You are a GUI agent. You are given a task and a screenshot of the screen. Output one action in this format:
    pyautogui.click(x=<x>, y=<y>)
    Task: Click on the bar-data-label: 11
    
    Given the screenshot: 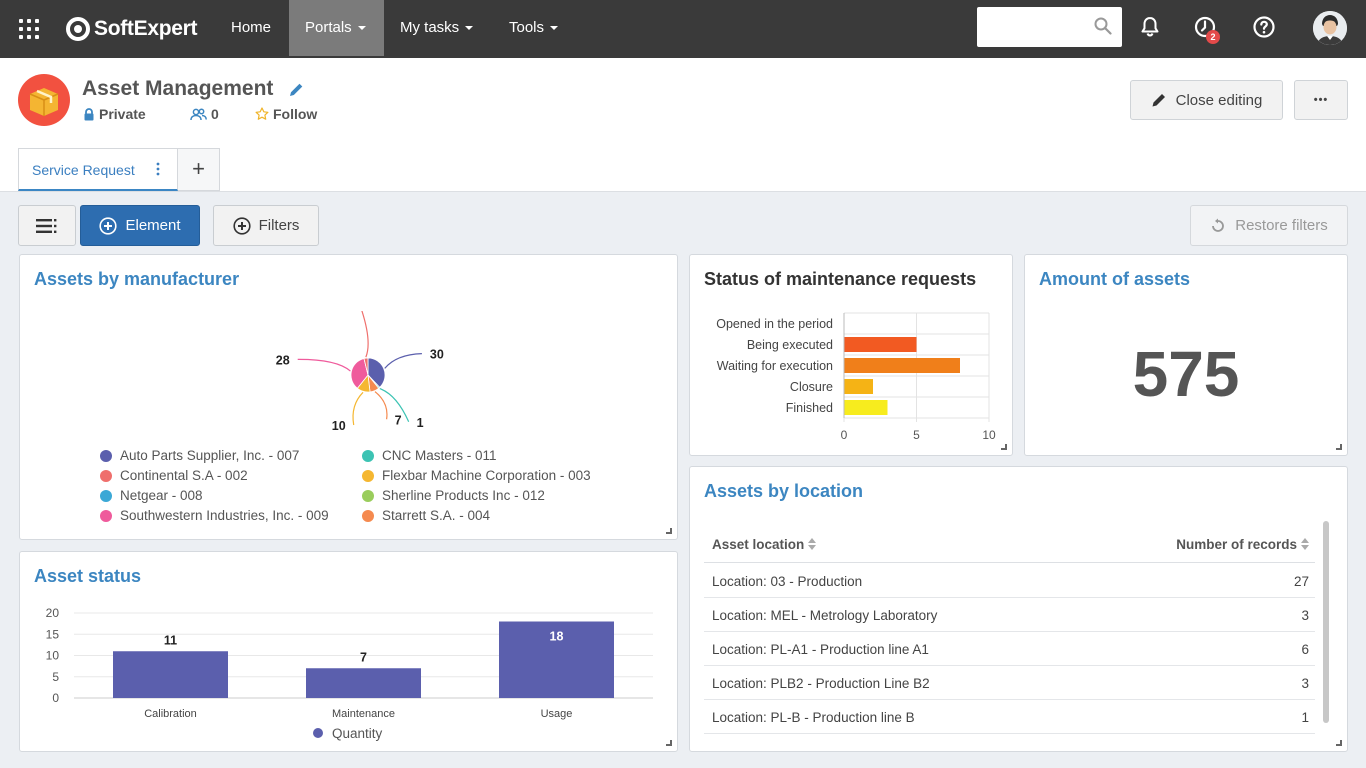 What is the action you would take?
    pyautogui.click(x=170, y=640)
    